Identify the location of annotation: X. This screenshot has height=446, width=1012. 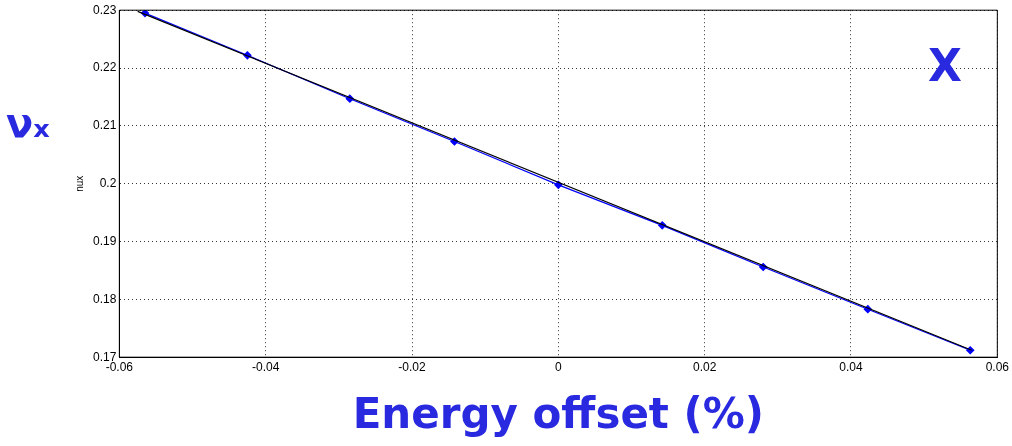
(945, 65).